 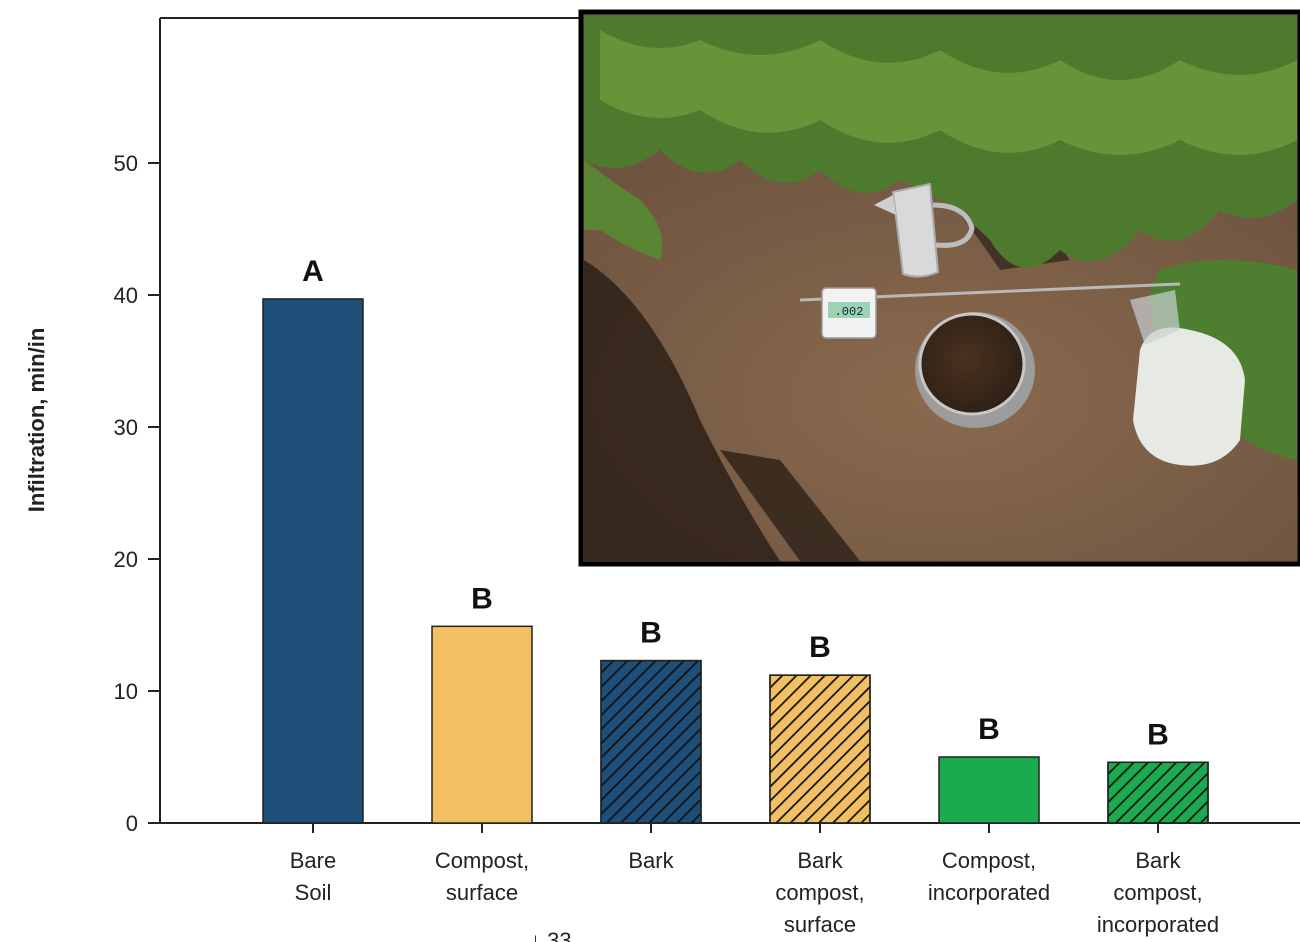 I want to click on plant-shadow, so click(x=682, y=410).